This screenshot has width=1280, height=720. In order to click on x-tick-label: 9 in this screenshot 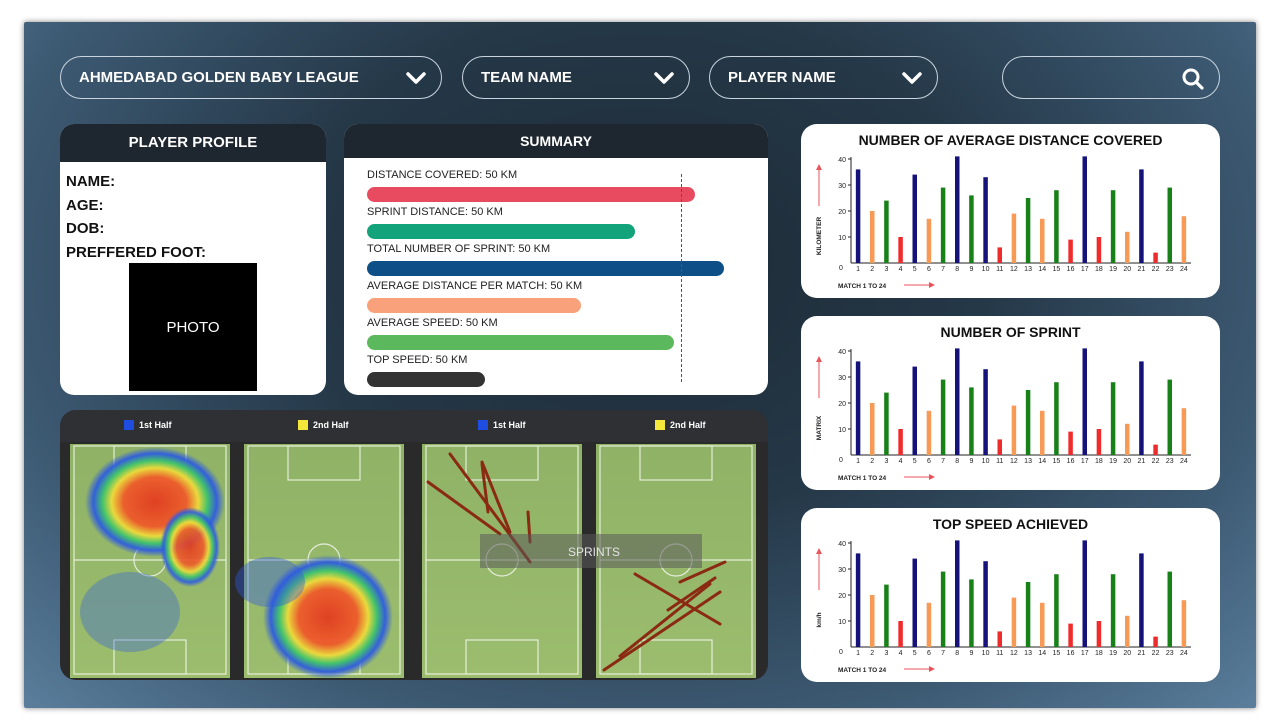, I will do `click(971, 269)`.